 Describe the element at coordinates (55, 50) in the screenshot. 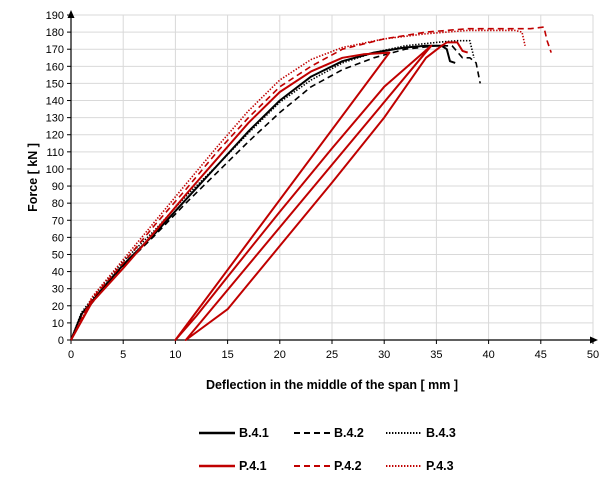

I see `y-tick-label: 170` at that location.